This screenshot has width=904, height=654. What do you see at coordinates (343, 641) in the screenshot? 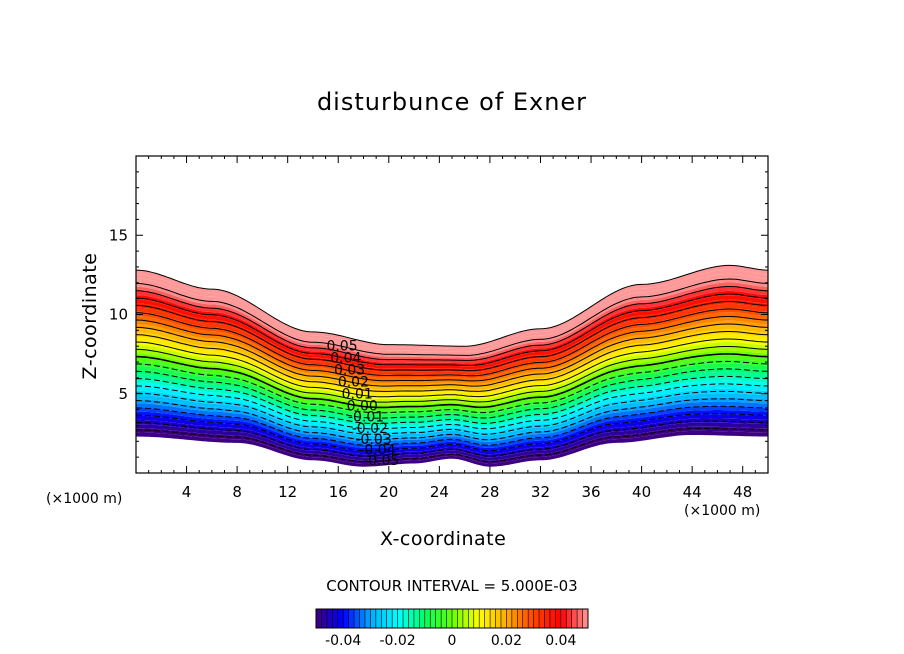
I see `colorbar-tick-label: -0.04` at bounding box center [343, 641].